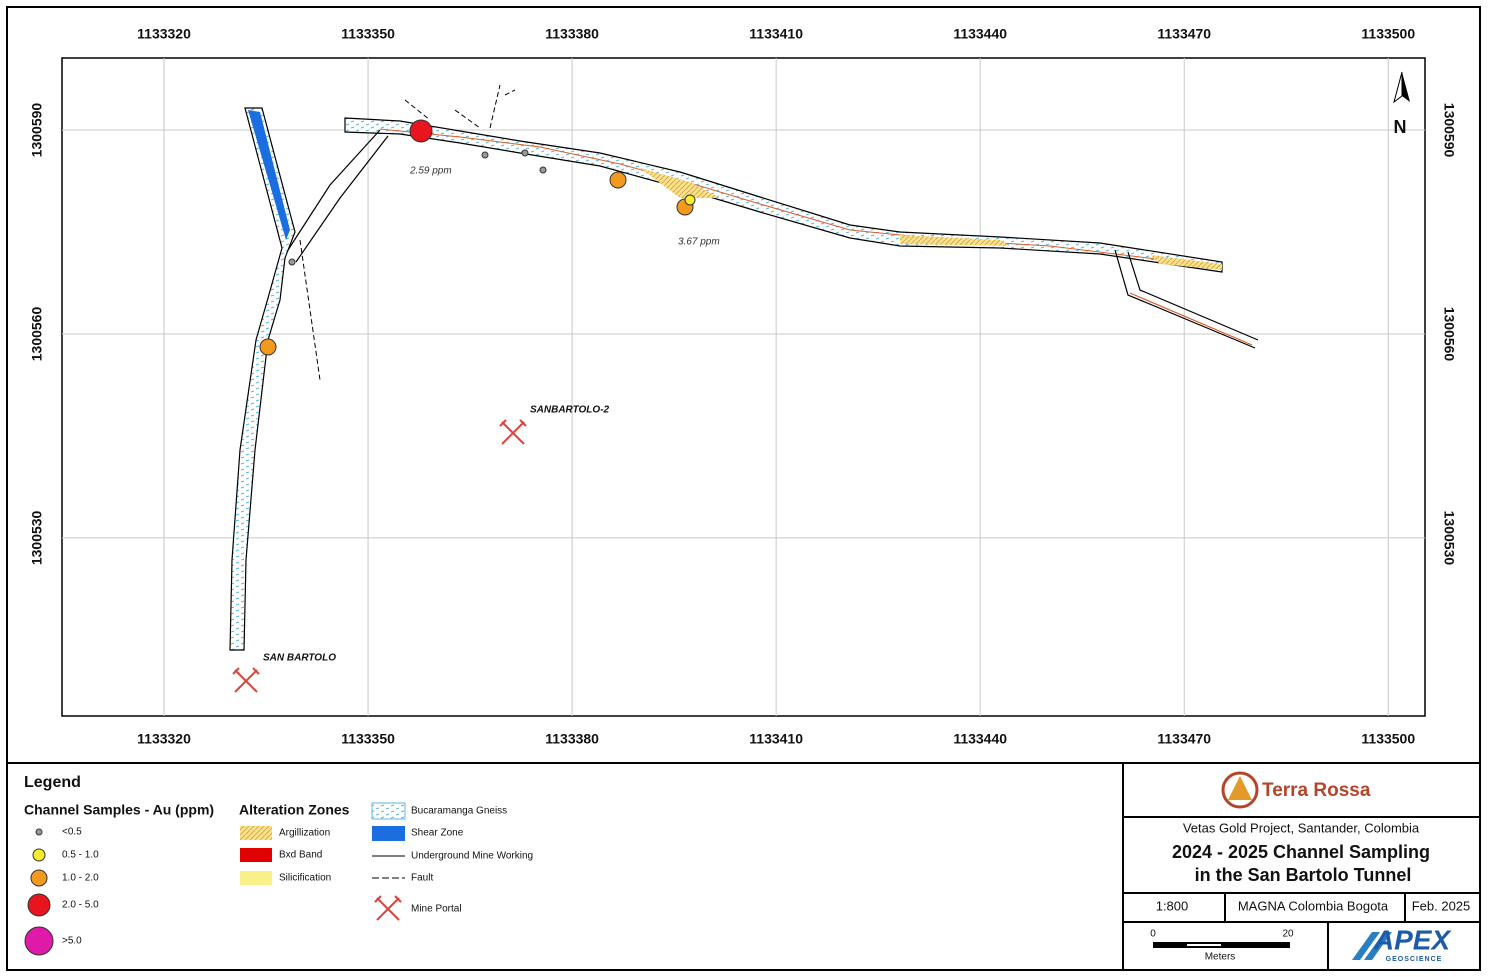  Describe the element at coordinates (436, 909) in the screenshot. I see `legend-item: Mine Portal` at that location.